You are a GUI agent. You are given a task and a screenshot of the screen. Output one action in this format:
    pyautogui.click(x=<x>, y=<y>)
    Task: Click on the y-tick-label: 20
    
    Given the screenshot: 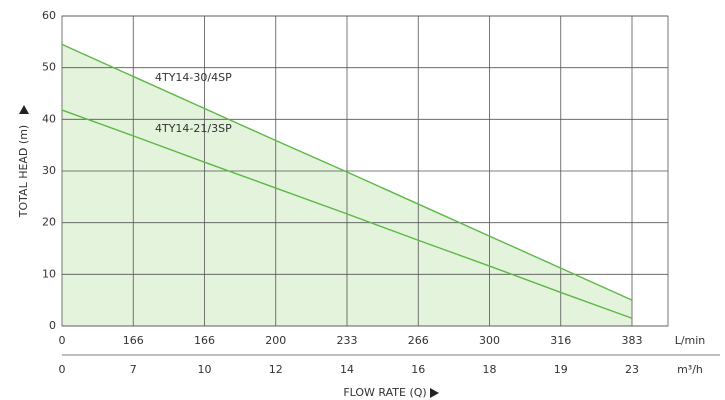 What is the action you would take?
    pyautogui.click(x=49, y=222)
    